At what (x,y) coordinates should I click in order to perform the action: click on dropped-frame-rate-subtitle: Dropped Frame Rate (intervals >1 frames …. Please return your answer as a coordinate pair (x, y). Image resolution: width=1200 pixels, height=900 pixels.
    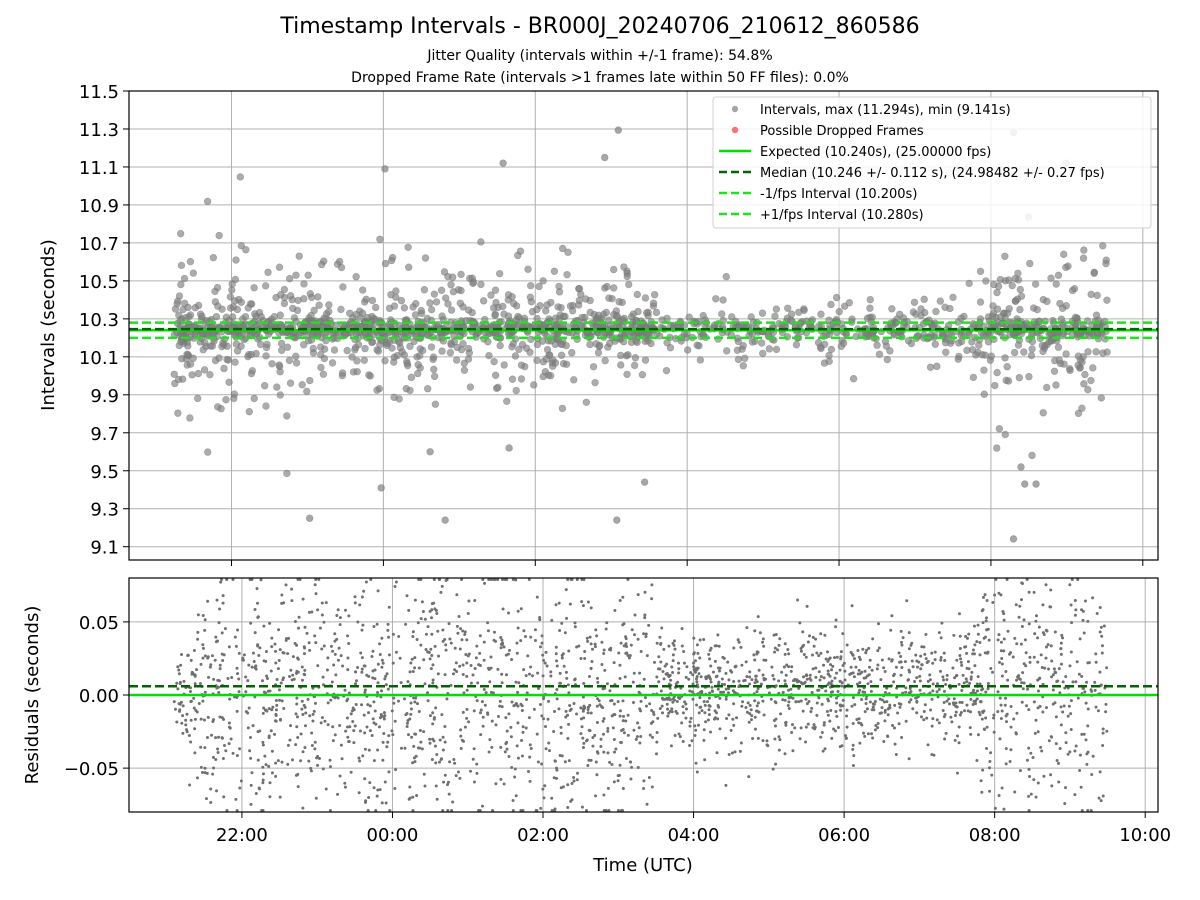
    Looking at the image, I should click on (600, 78).